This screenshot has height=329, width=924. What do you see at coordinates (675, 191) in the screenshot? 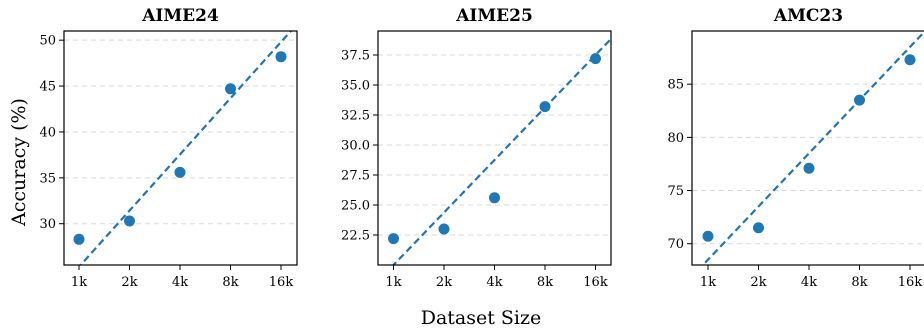
I see `y-tick-label: 75` at bounding box center [675, 191].